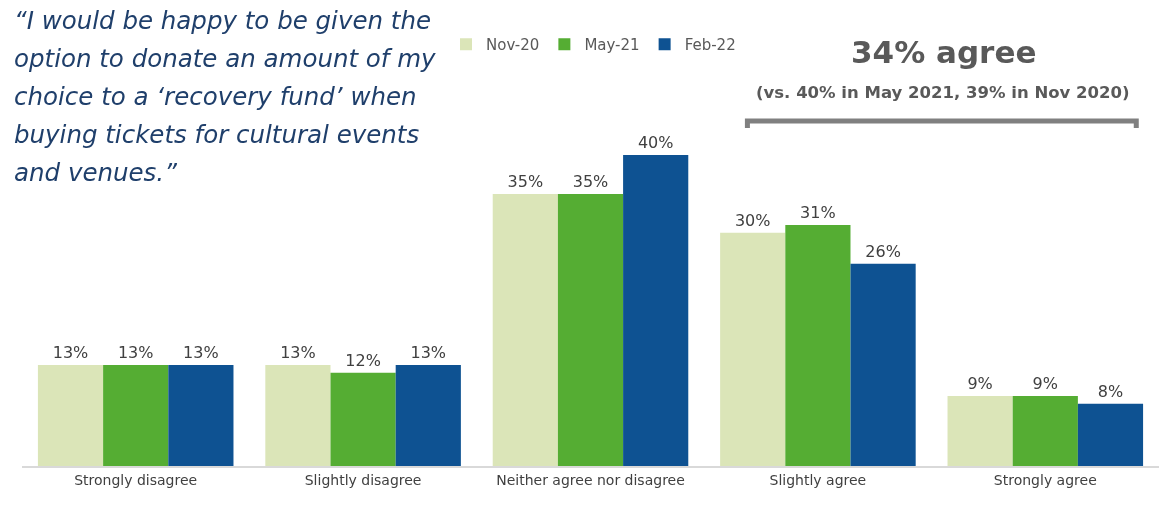 Image resolution: width=1159 pixels, height=507 pixels. I want to click on x-tick-label: Strongly disagree, so click(136, 479).